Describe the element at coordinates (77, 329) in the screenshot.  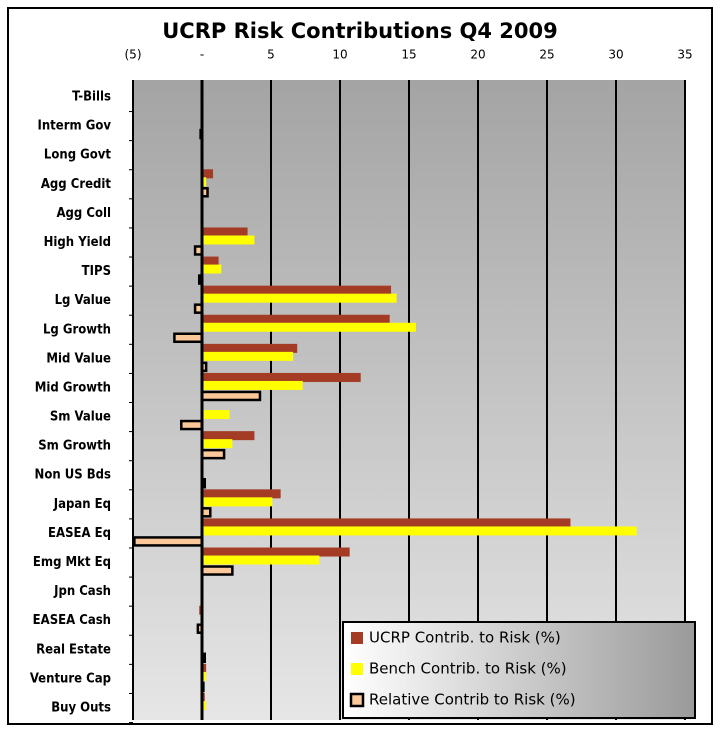
I see `y-tick-label: Lg Growth` at that location.